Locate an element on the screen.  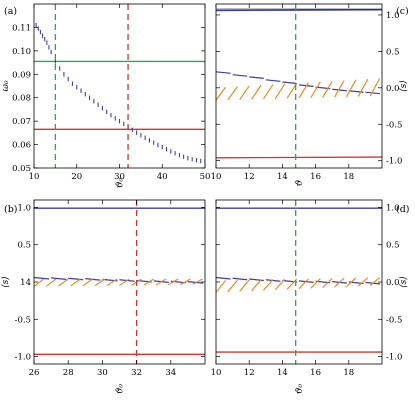
series-upper-steps-b is located at coordinates (119, 280).